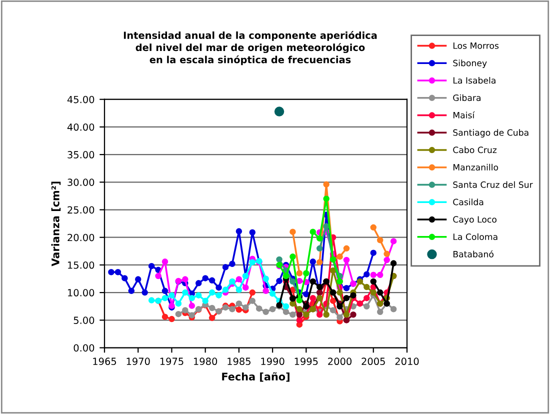 The width and height of the screenshot is (550, 414). Describe the element at coordinates (476, 45) in the screenshot. I see `legend-label: Los Morros` at that location.